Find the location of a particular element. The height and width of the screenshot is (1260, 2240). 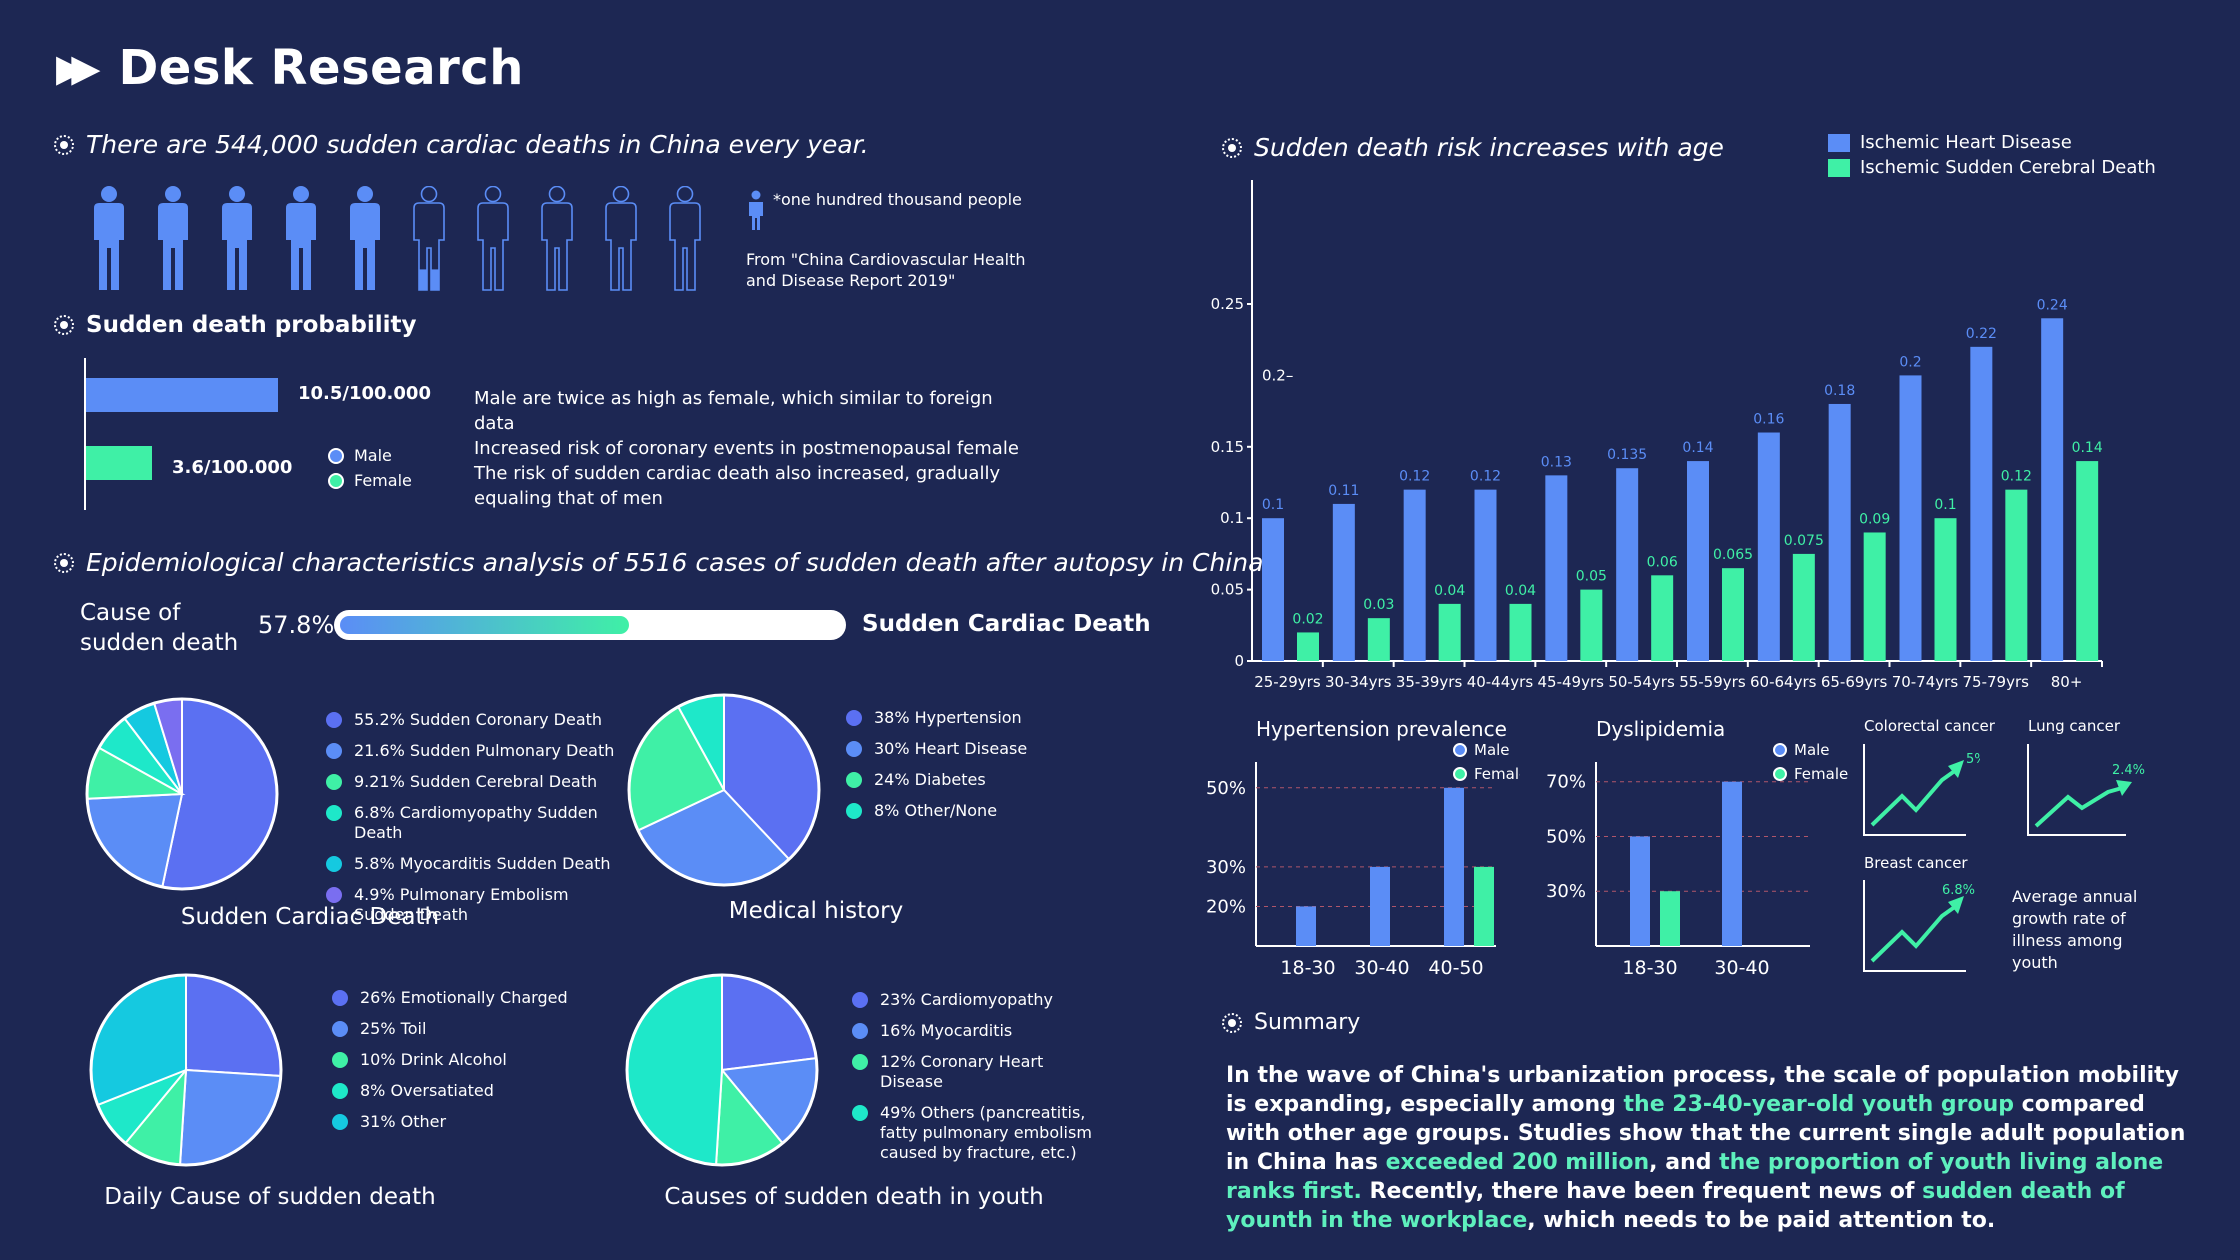

breast-growth-chart: 6.8% is located at coordinates (1919, 926).